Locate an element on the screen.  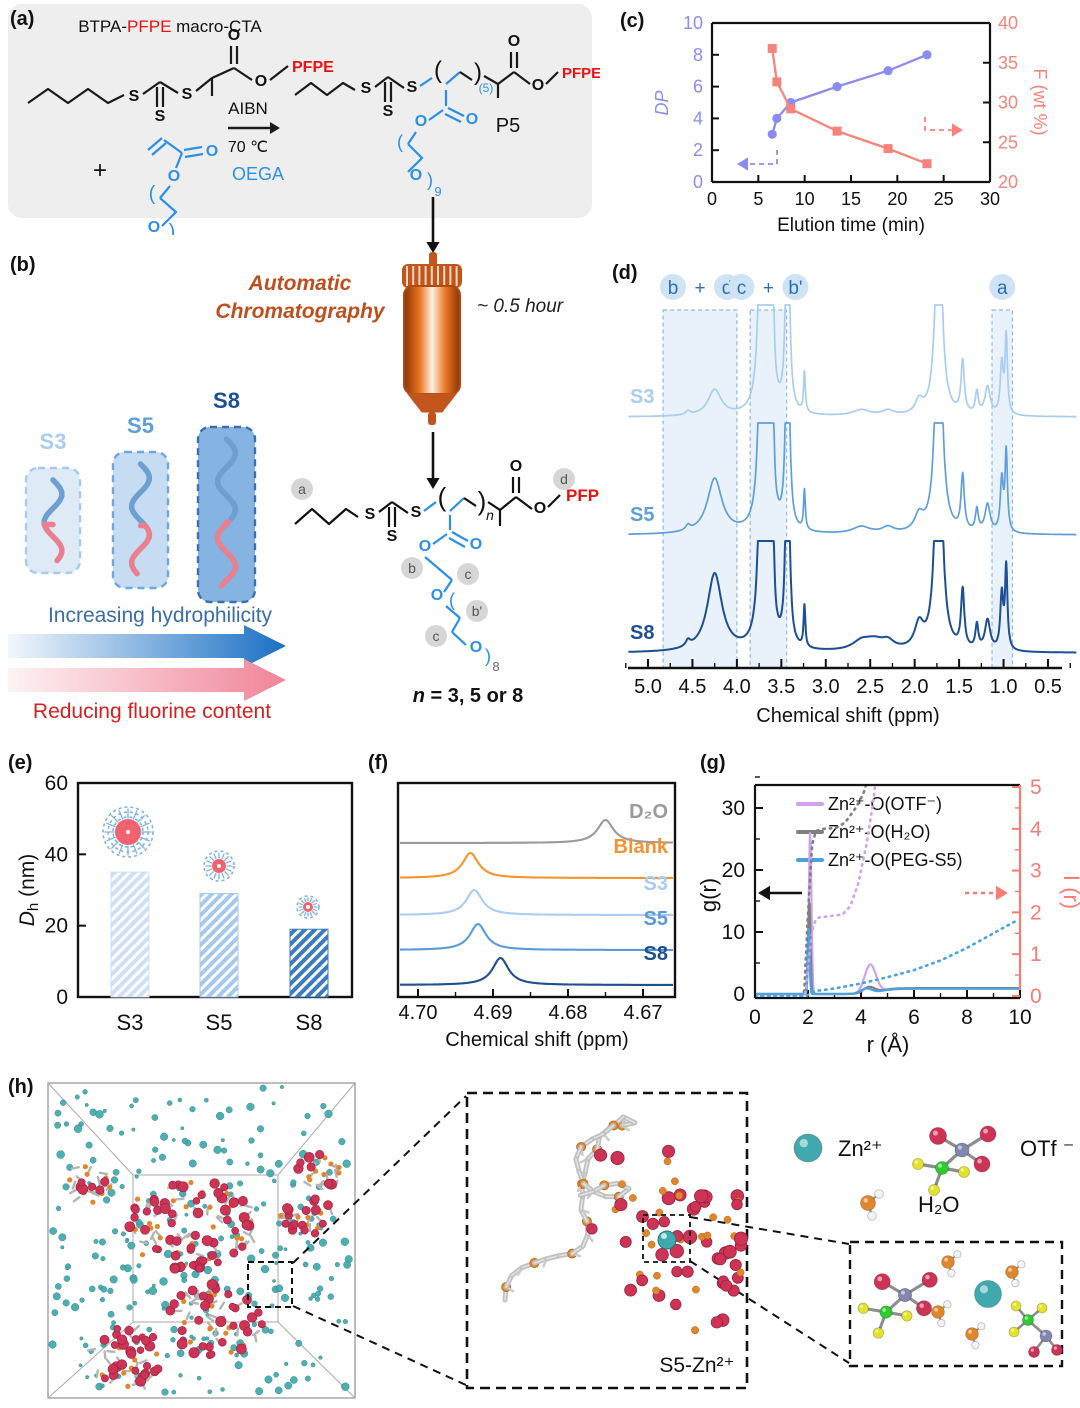
n-equation: n = 3, 5 or 8 is located at coordinates (468, 696).